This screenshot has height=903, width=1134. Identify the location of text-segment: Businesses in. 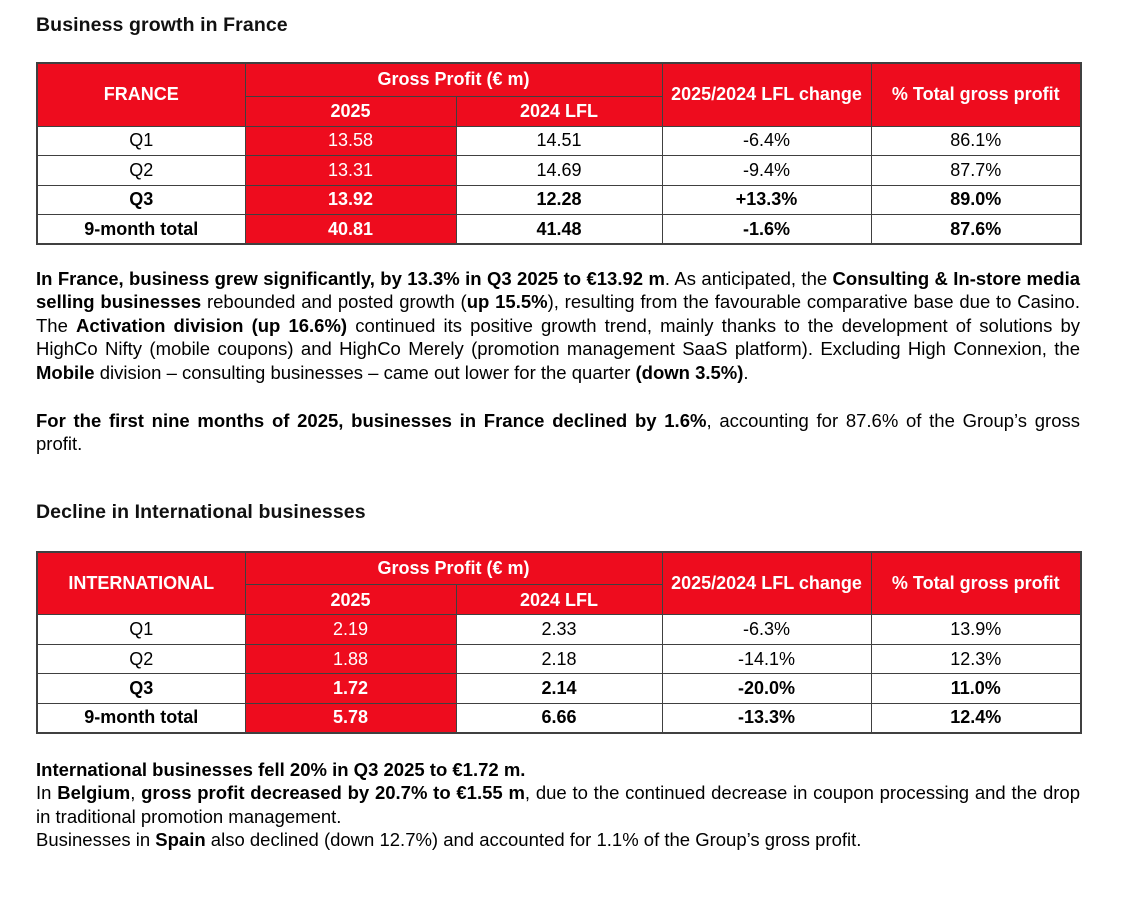
(96, 840).